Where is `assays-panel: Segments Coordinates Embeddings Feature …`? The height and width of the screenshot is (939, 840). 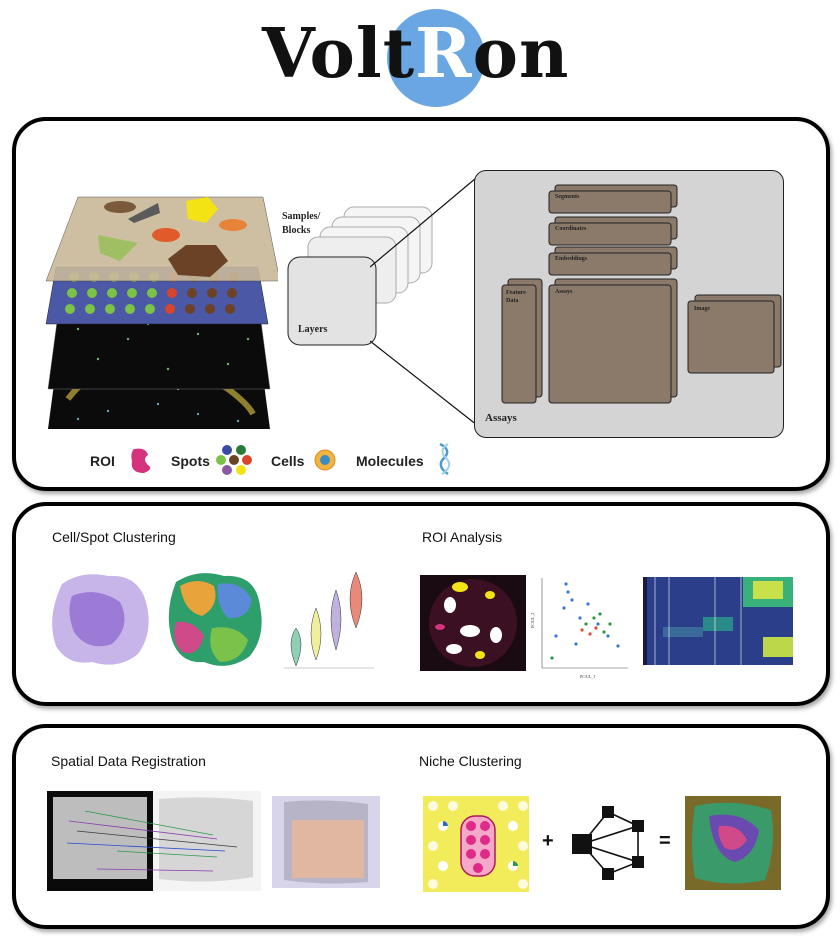 assays-panel: Segments Coordinates Embeddings Feature … is located at coordinates (629, 304).